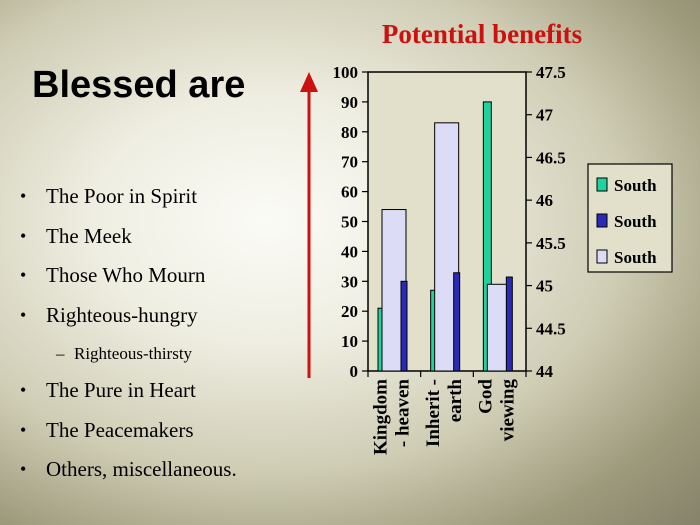 The width and height of the screenshot is (700, 525). Describe the element at coordinates (545, 115) in the screenshot. I see `right-tick-label: 47` at that location.